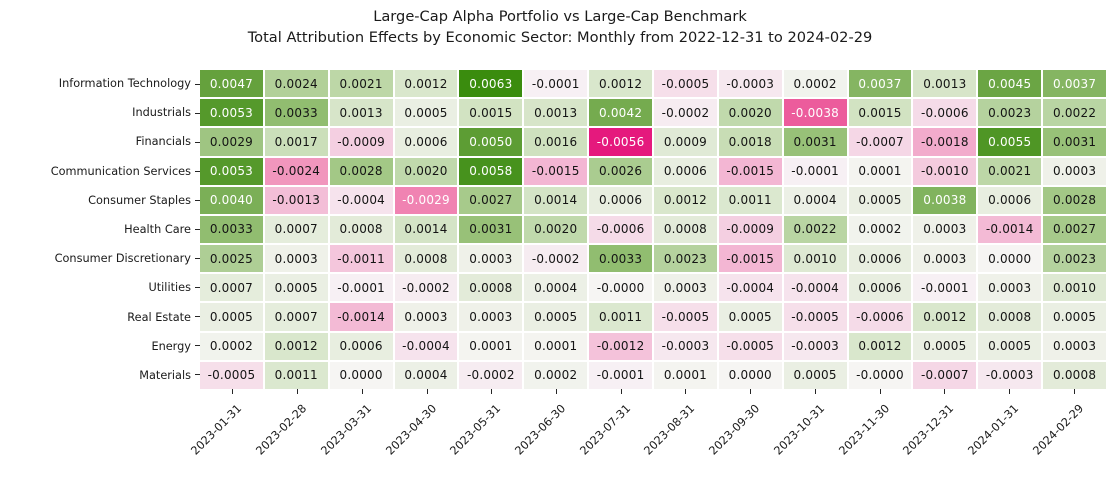 This screenshot has height=480, width=1120. Describe the element at coordinates (669, 430) in the screenshot. I see `x-tick-label: 2023-08-31` at that location.